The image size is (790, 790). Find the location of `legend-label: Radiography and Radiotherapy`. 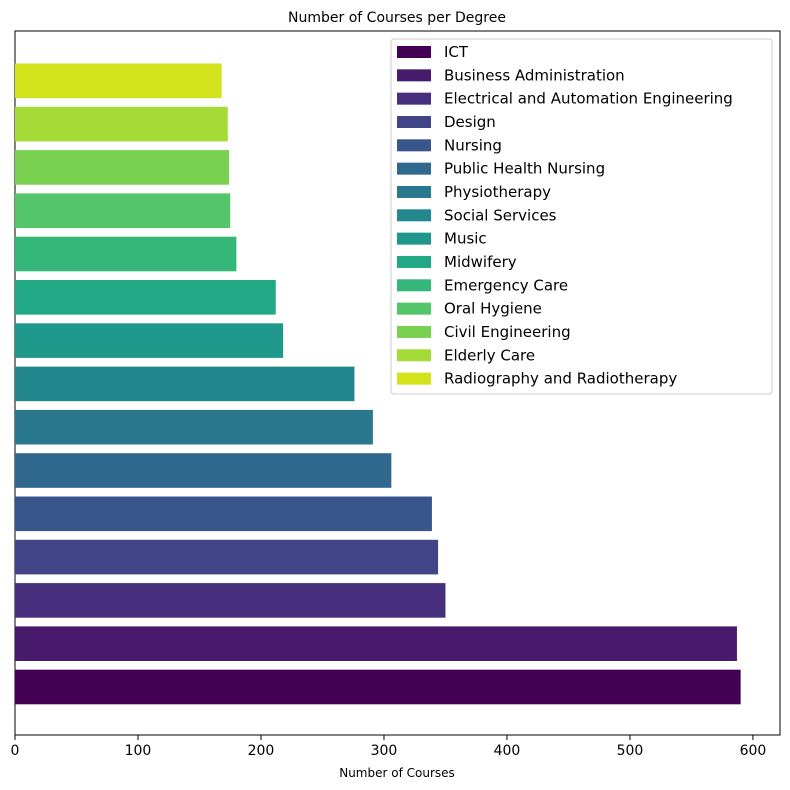

legend-label: Radiography and Radiotherapy is located at coordinates (560, 379).